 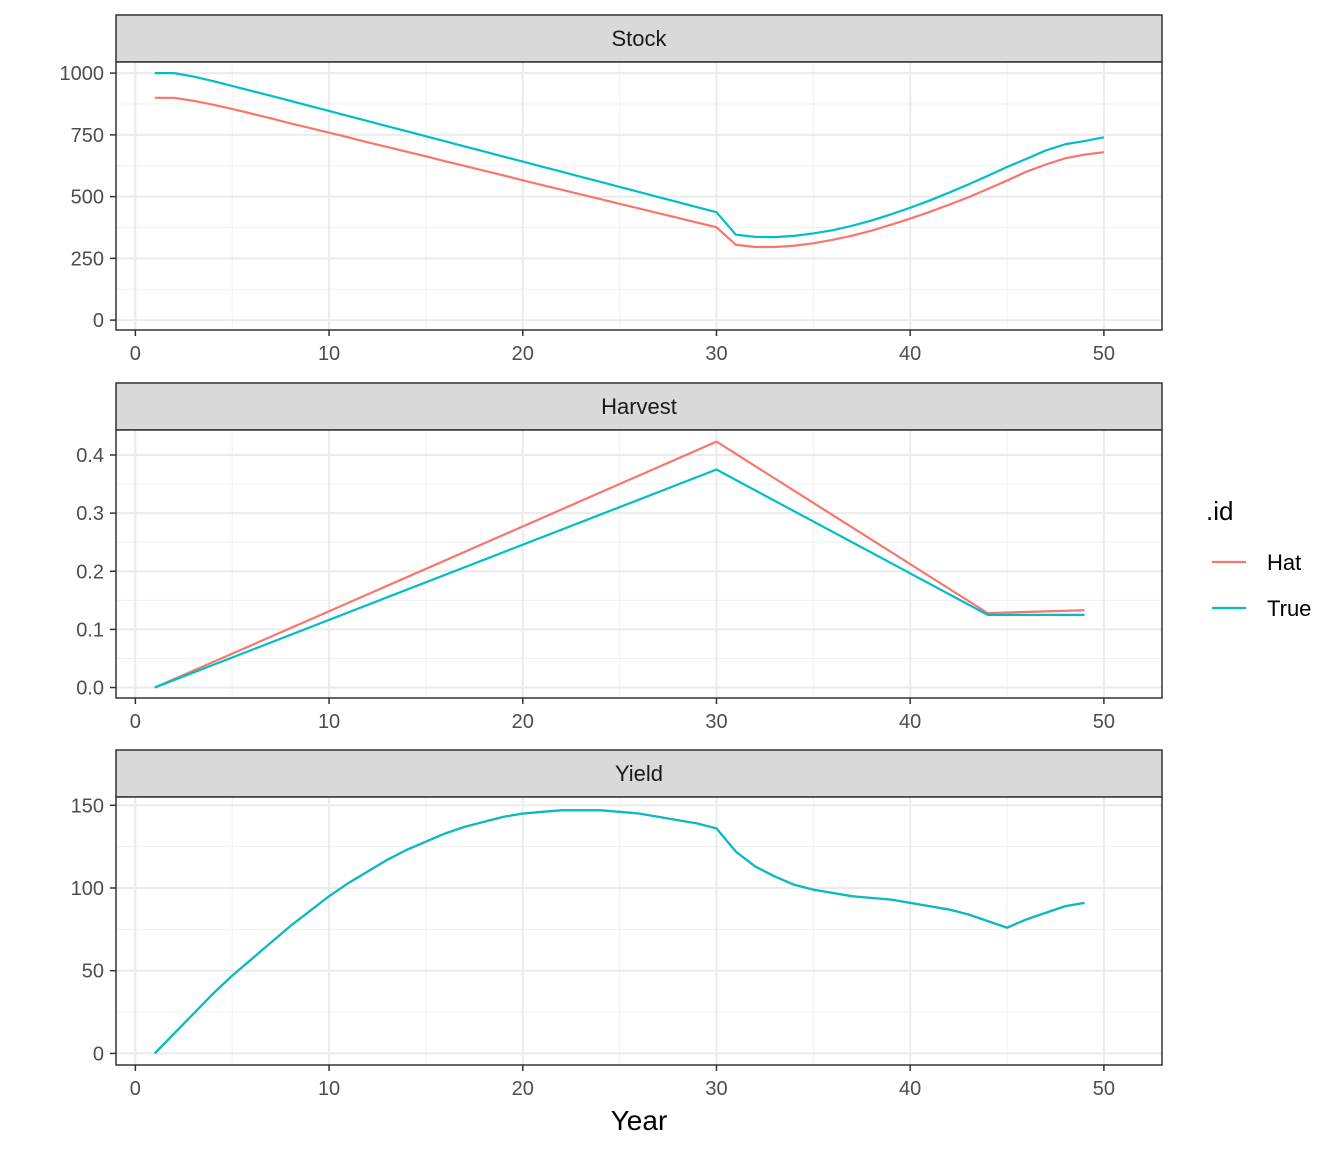 I want to click on y-tick-label: 0.1, so click(x=90, y=630).